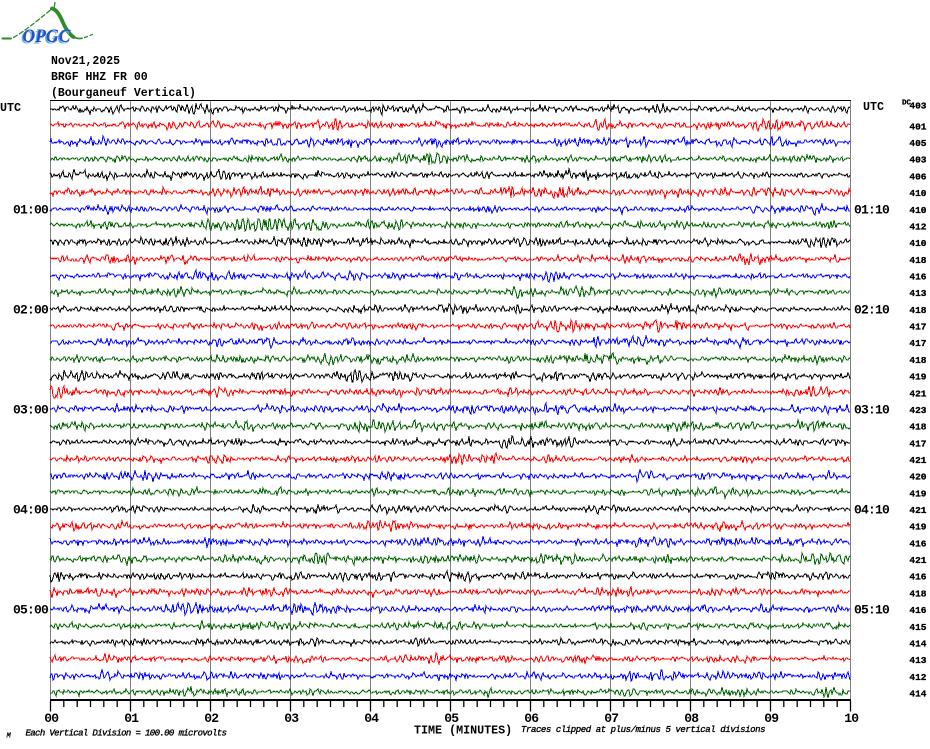  What do you see at coordinates (531, 718) in the screenshot?
I see `svg-text: 06` at bounding box center [531, 718].